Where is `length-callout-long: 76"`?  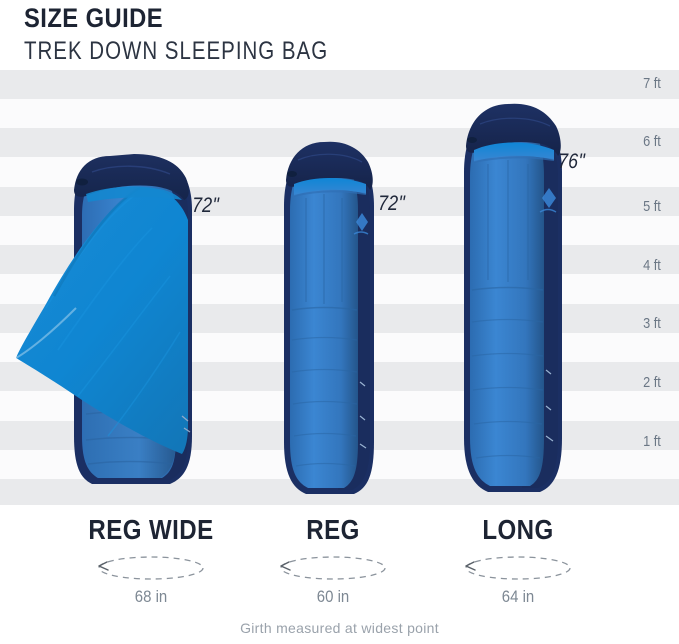
length-callout-long: 76" is located at coordinates (571, 161).